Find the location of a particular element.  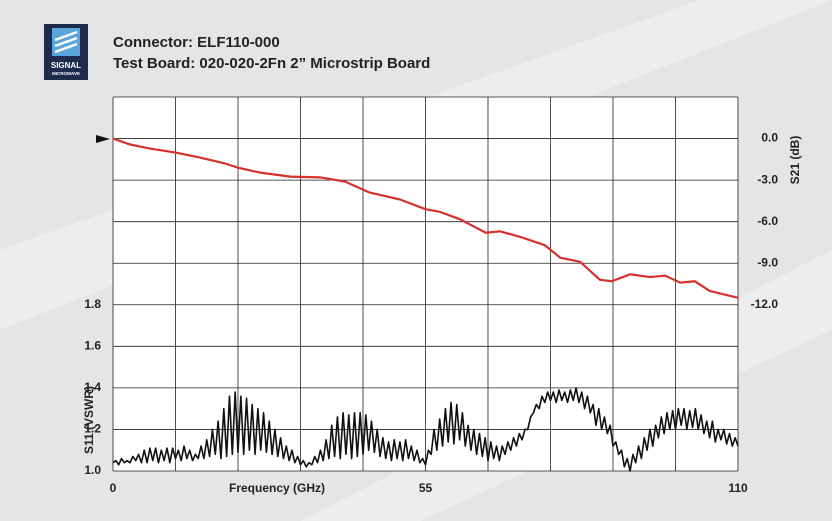

y-tick-label: 1.4 is located at coordinates (92, 387).